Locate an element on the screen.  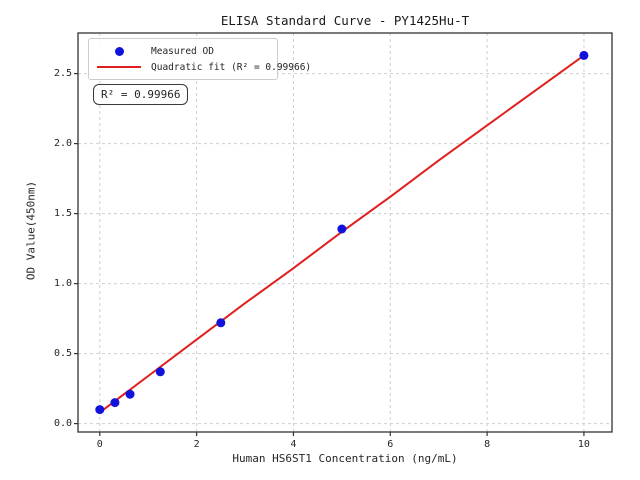
y-tick-label: 0.5 is located at coordinates (62, 353).